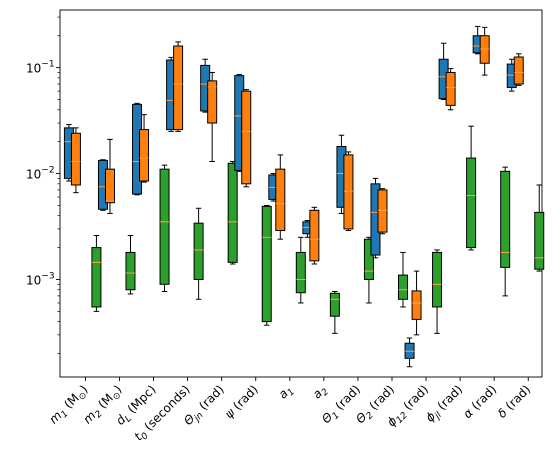  Describe the element at coordinates (479, 401) in the screenshot. I see `x-tick-label: α (rad)` at that location.